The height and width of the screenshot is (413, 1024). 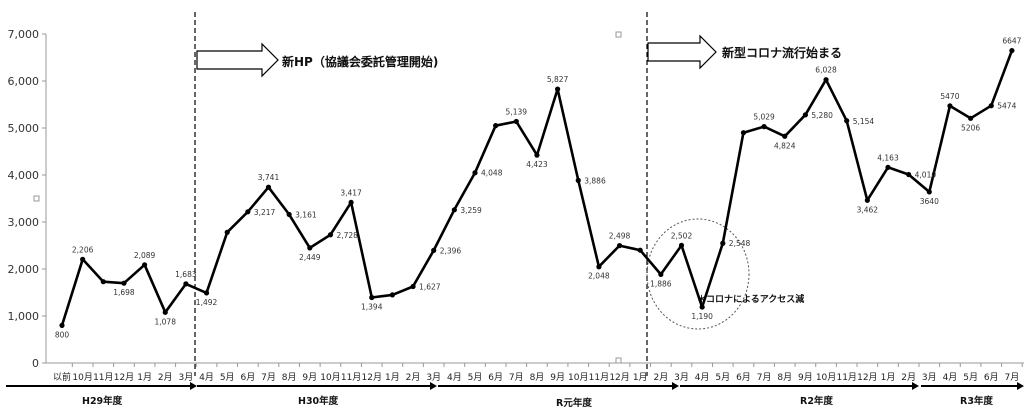 I want to click on y-tick-label: 3,000, so click(x=24, y=222).